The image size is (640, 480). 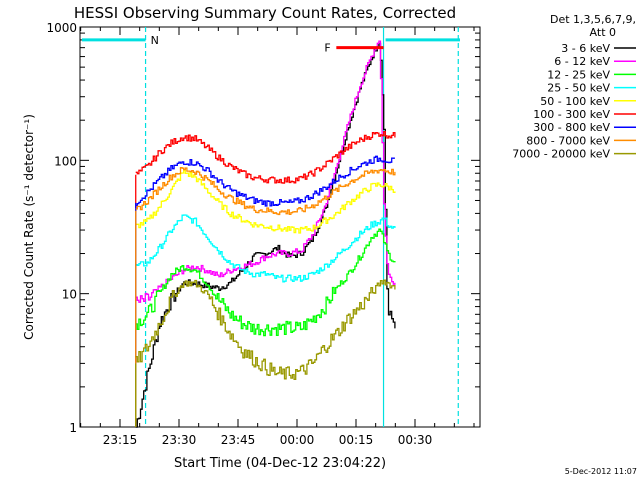 What do you see at coordinates (65, 161) in the screenshot?
I see `y-tick-label: 100` at bounding box center [65, 161].